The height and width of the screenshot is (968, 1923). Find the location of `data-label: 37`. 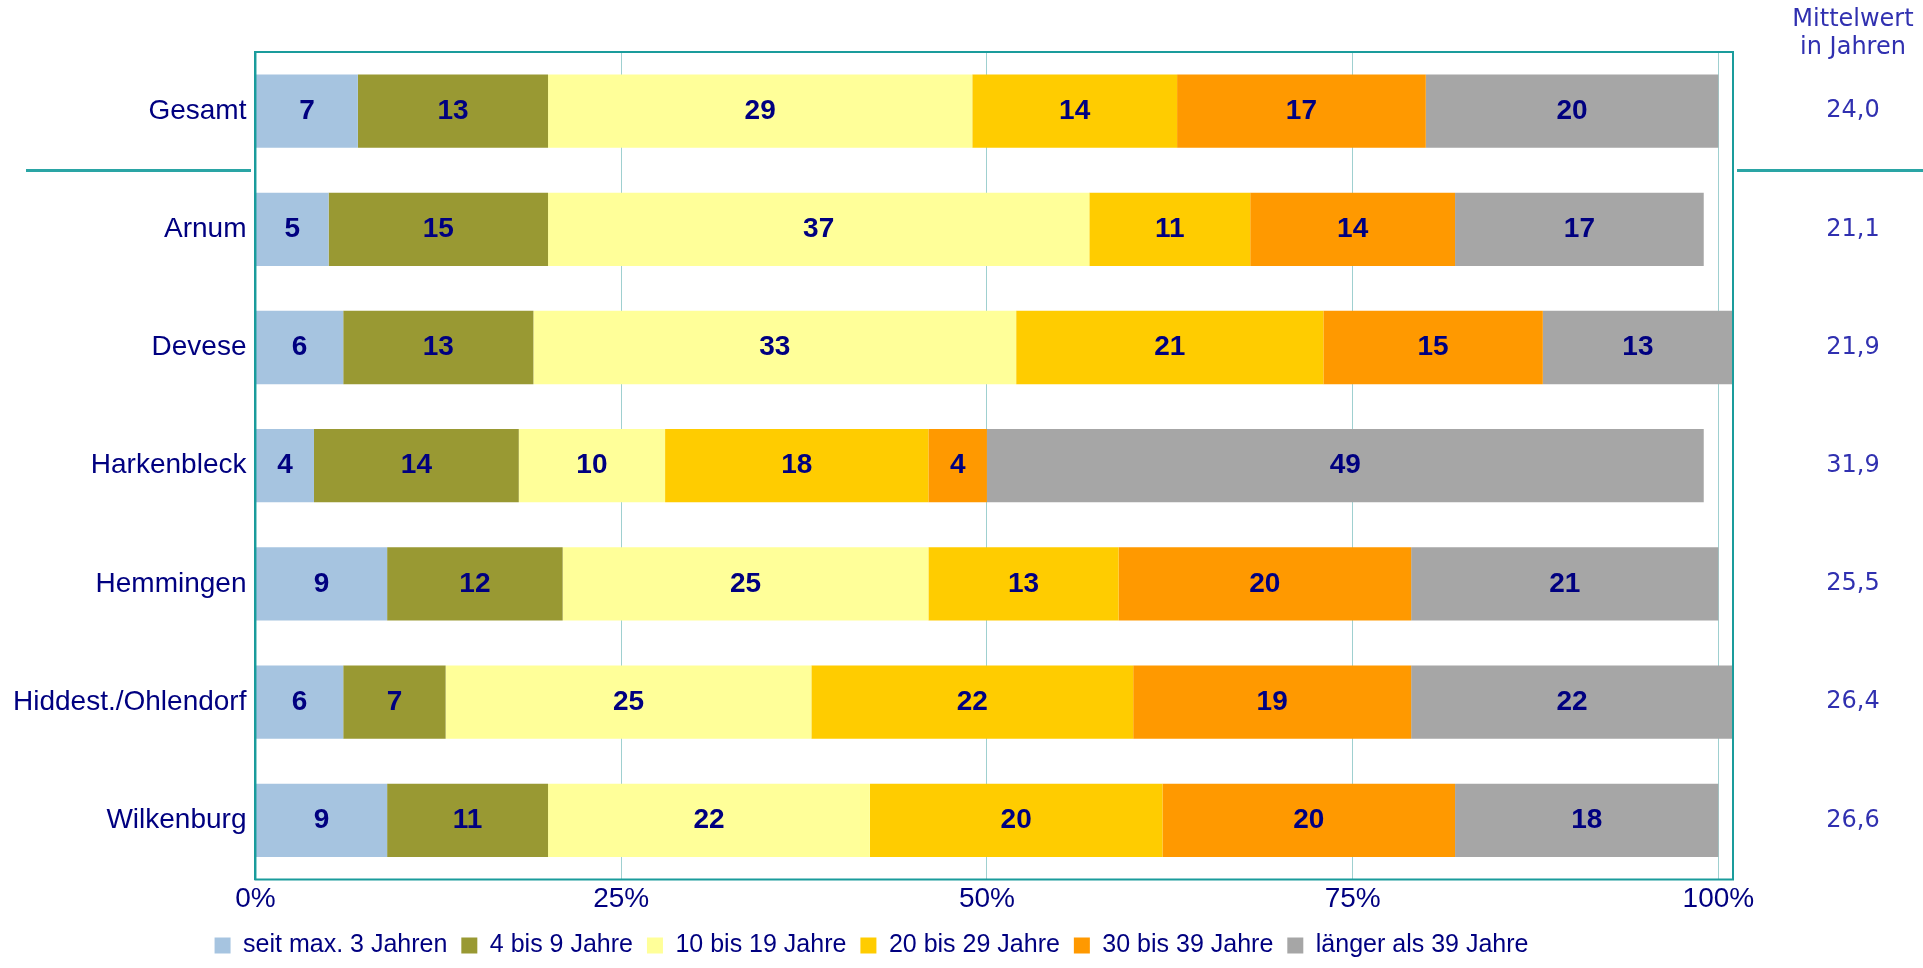

data-label: 37 is located at coordinates (819, 228).